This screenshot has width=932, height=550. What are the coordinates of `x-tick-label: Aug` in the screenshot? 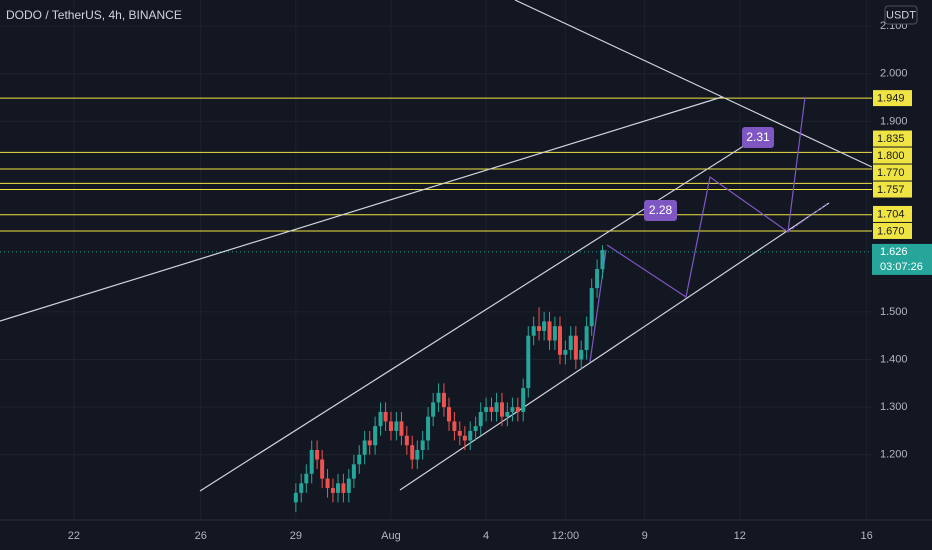 It's located at (391, 536).